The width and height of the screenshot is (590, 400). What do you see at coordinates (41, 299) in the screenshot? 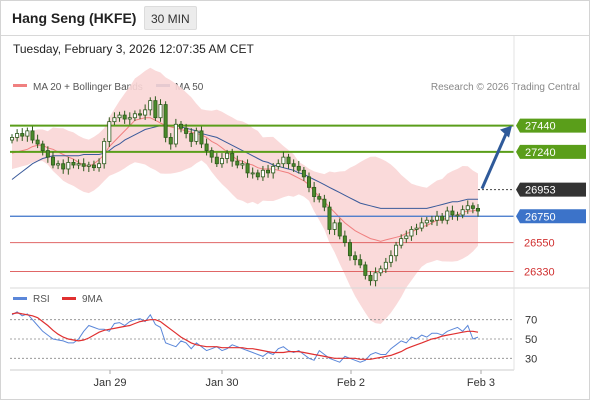
I see `rsi-legend-label: RSI` at bounding box center [41, 299].